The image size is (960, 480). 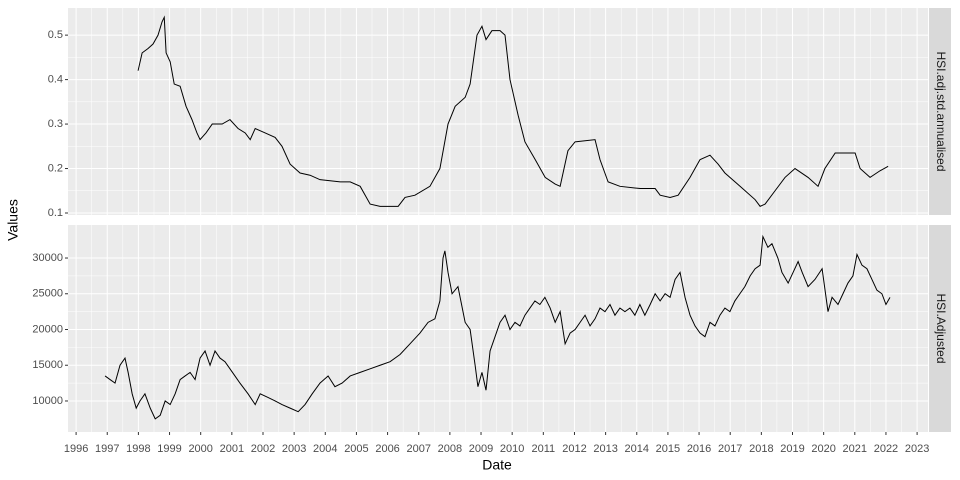 What do you see at coordinates (55, 35) in the screenshot?
I see `y-tick-label: 0.5` at bounding box center [55, 35].